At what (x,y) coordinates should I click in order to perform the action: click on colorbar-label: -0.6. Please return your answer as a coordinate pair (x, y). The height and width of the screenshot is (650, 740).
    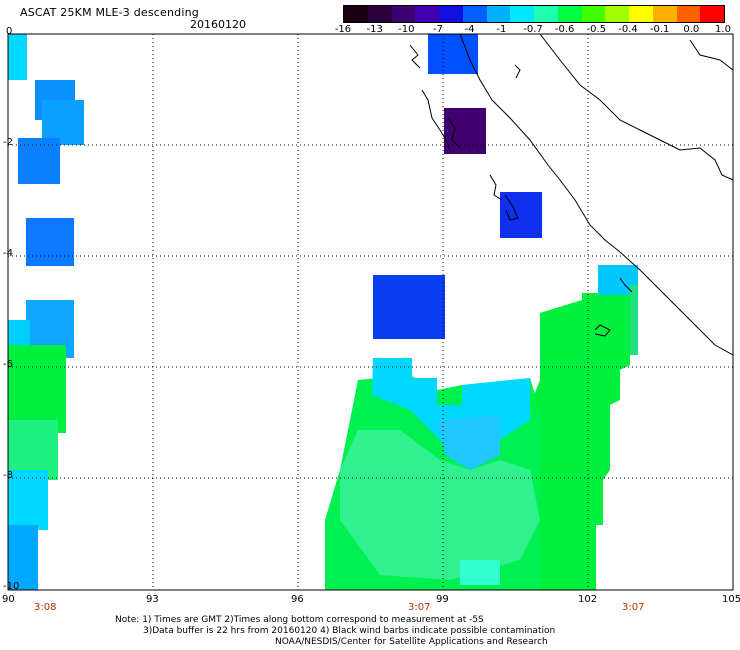
    Looking at the image, I should click on (564, 29).